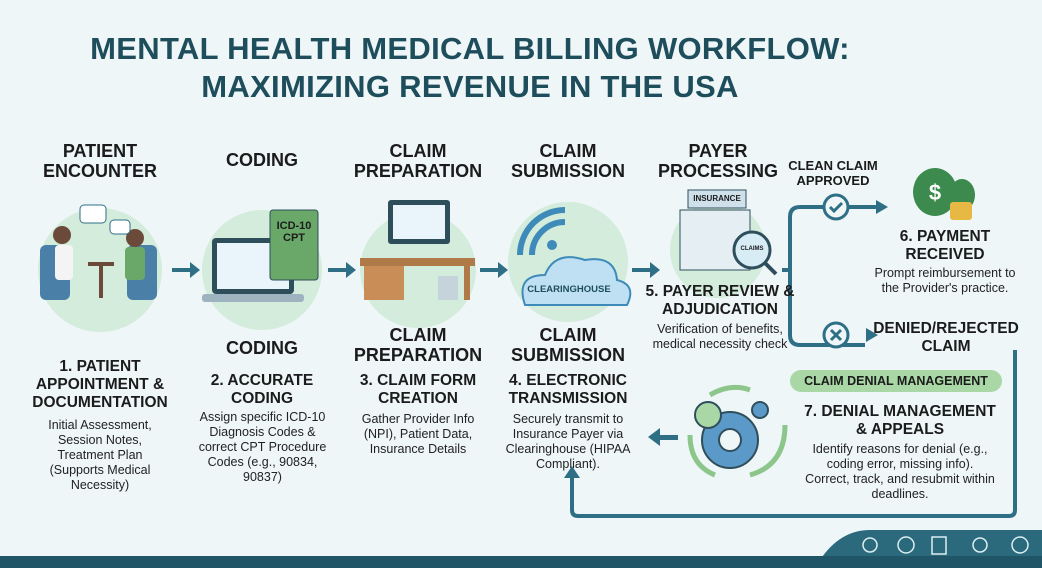  I want to click on book-label: ICD-10 CPT, so click(294, 232).